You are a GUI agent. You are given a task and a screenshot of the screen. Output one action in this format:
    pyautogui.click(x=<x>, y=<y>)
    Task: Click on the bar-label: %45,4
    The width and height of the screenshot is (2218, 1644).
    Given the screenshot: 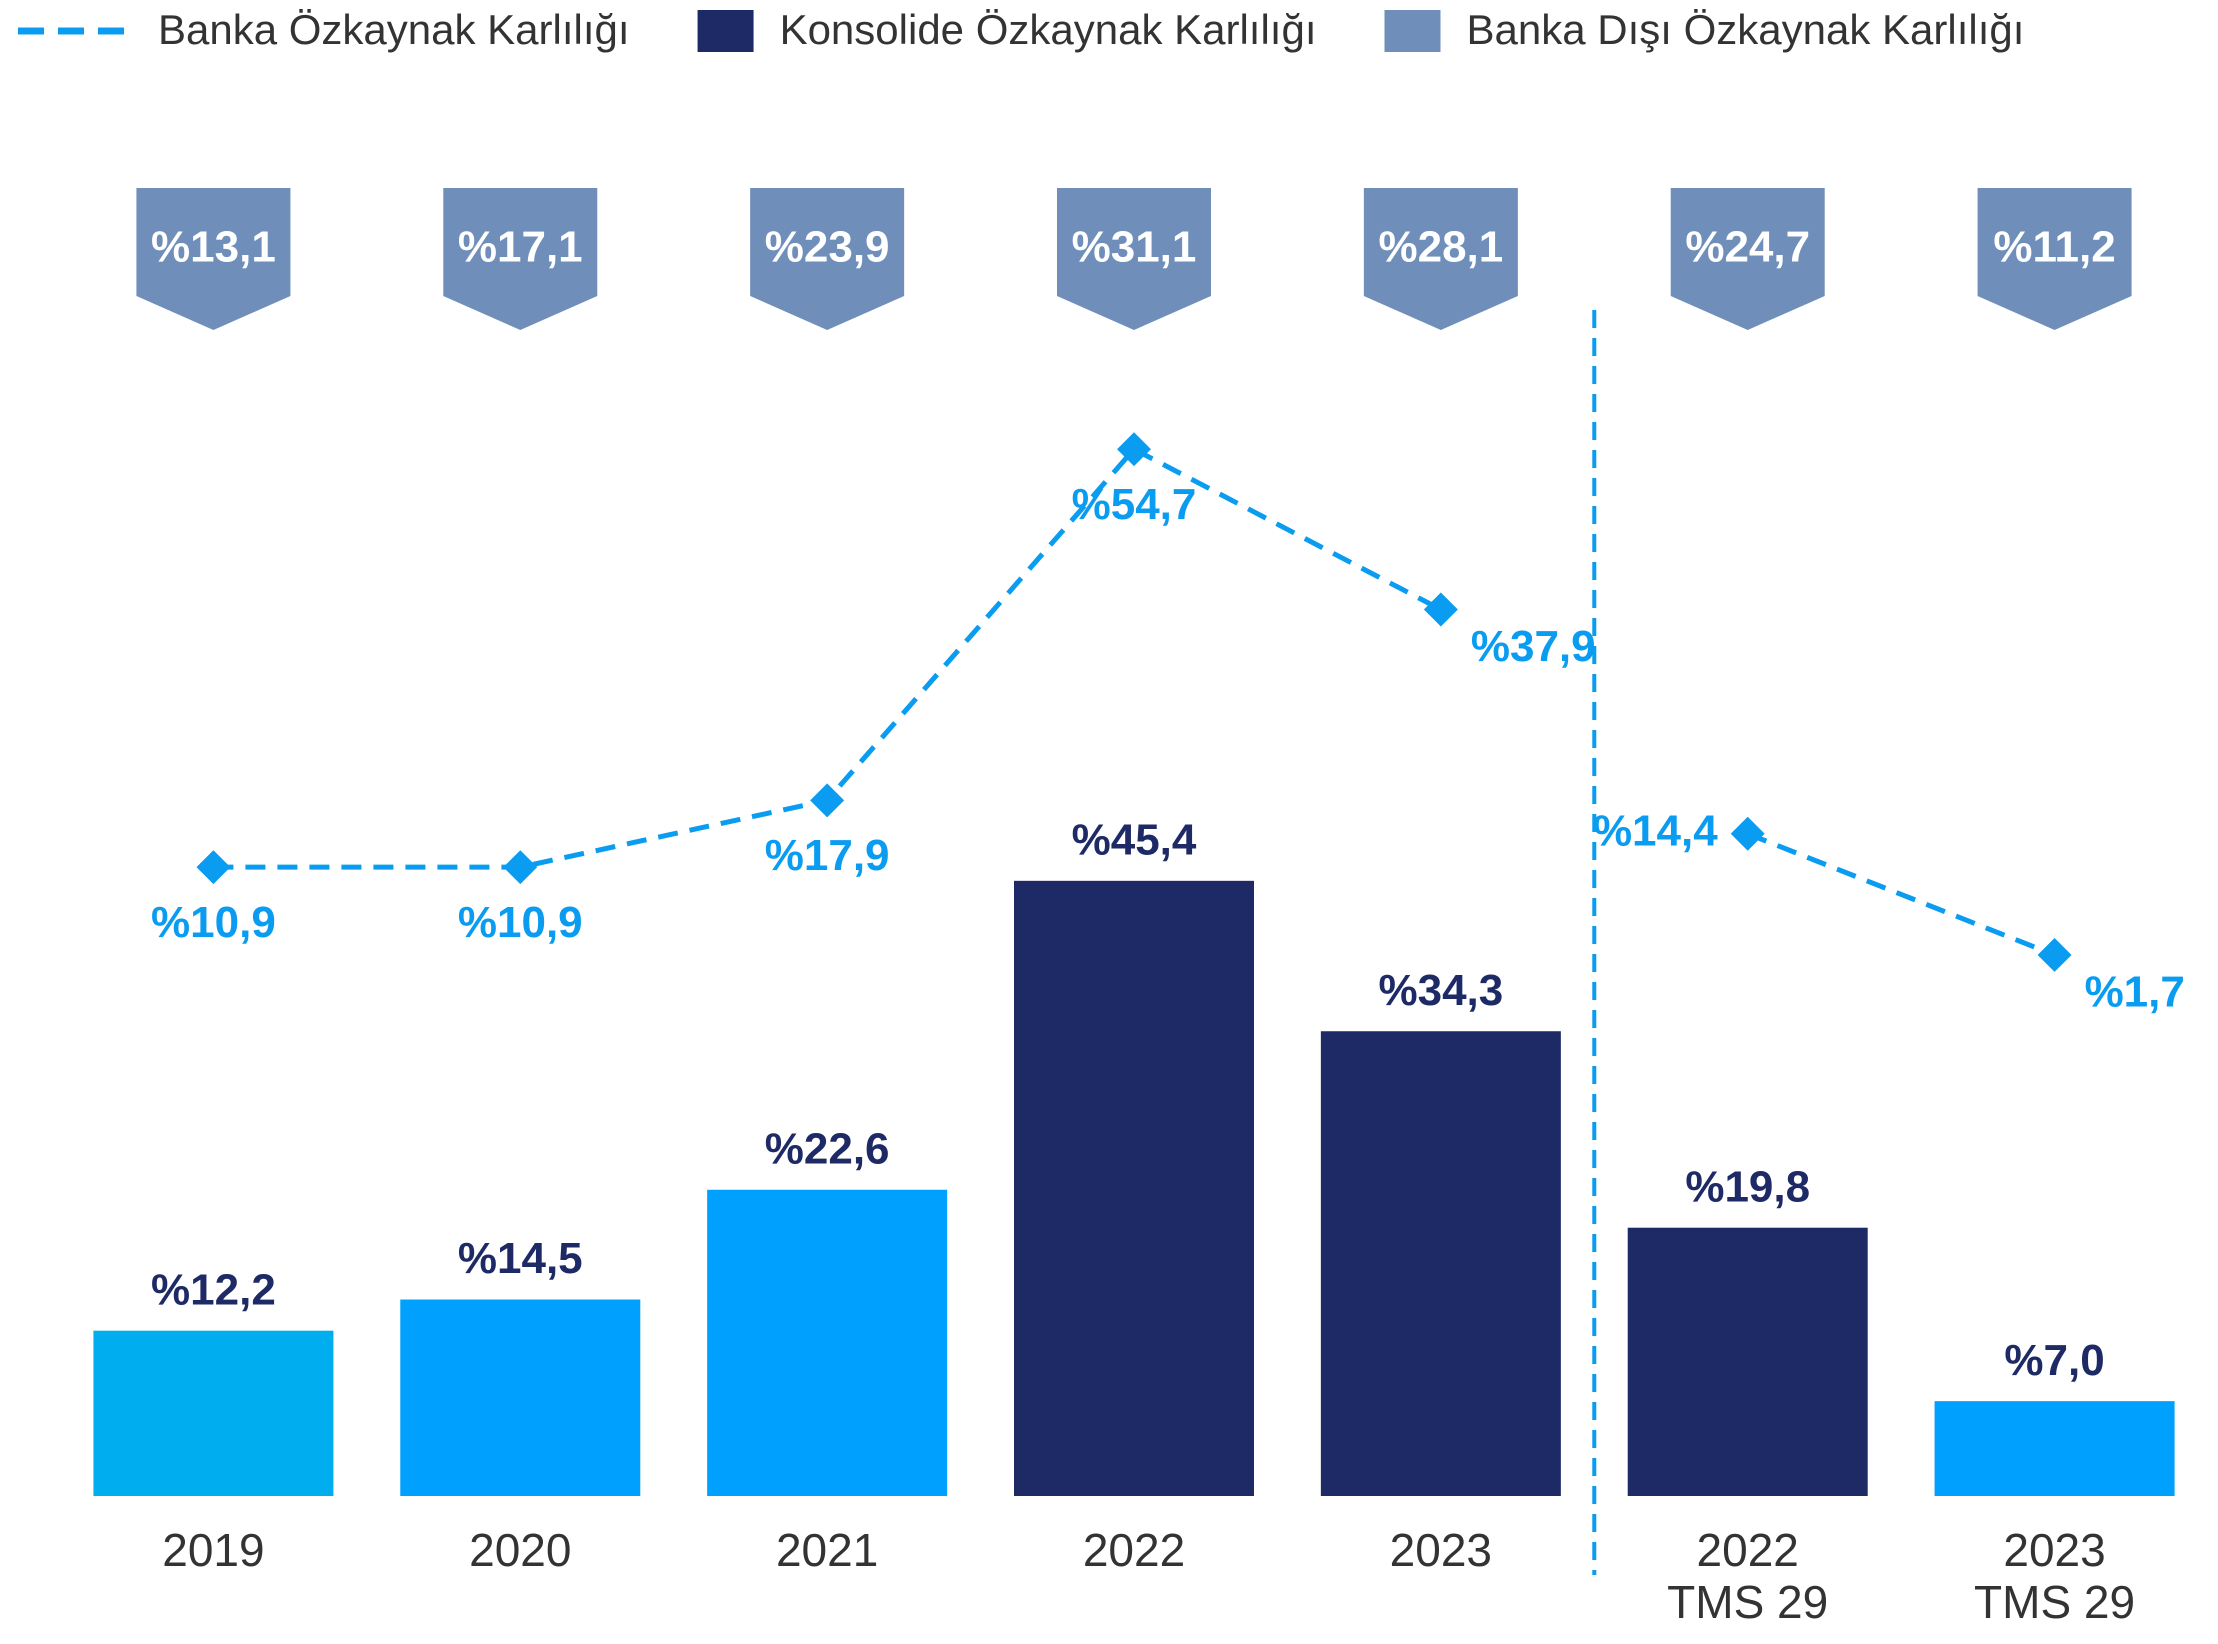 What is the action you would take?
    pyautogui.click(x=1134, y=839)
    